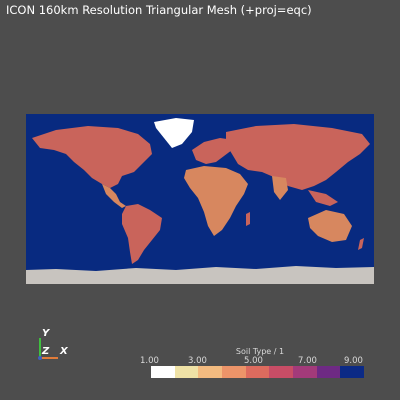 The image size is (400, 400). I want to click on axis-z-label: Z, so click(46, 351).